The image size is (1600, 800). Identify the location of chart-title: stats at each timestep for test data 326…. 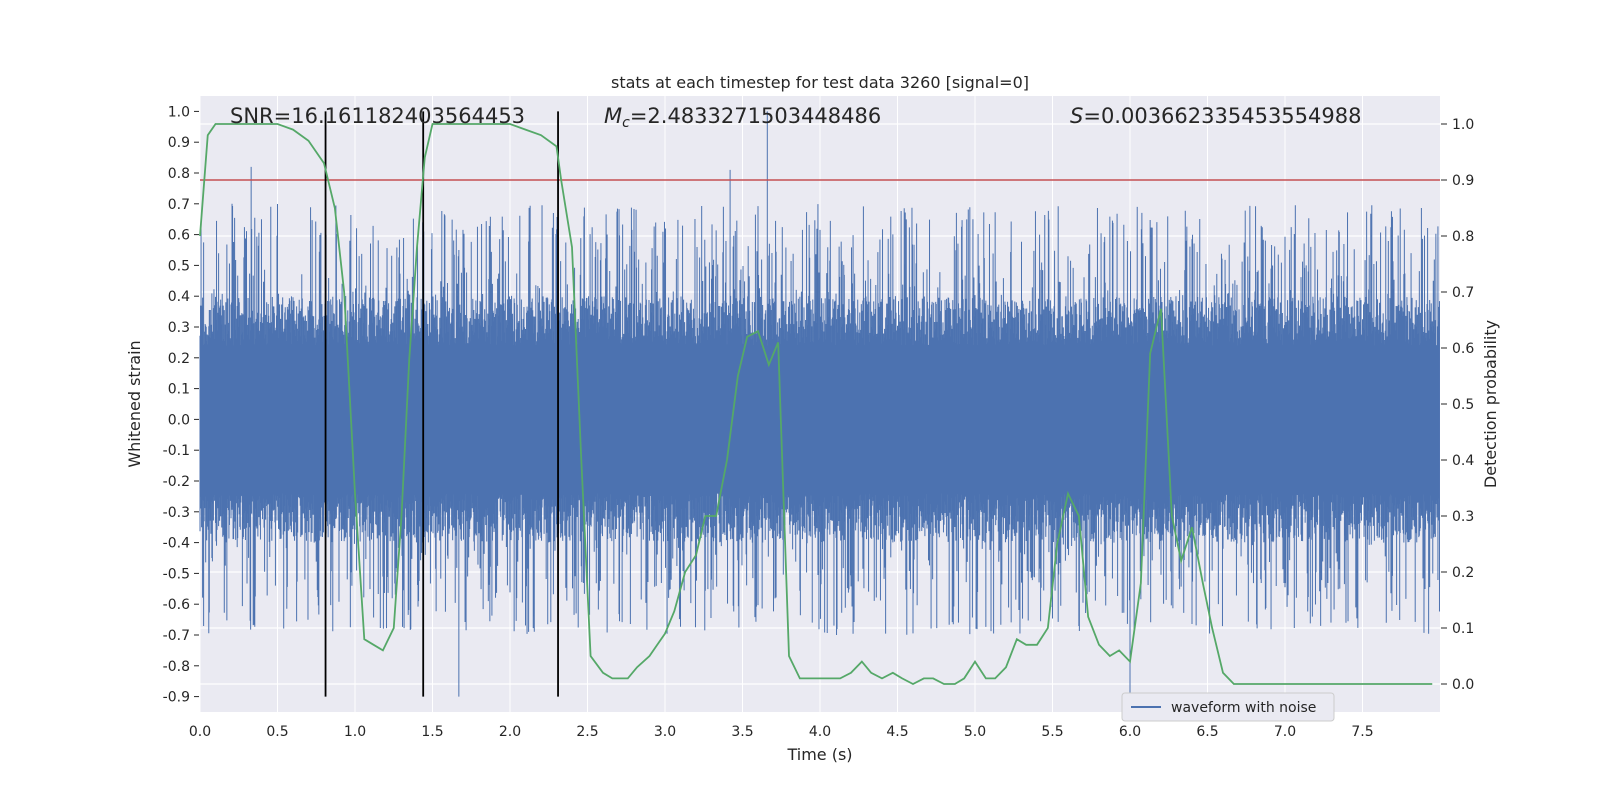
(820, 82).